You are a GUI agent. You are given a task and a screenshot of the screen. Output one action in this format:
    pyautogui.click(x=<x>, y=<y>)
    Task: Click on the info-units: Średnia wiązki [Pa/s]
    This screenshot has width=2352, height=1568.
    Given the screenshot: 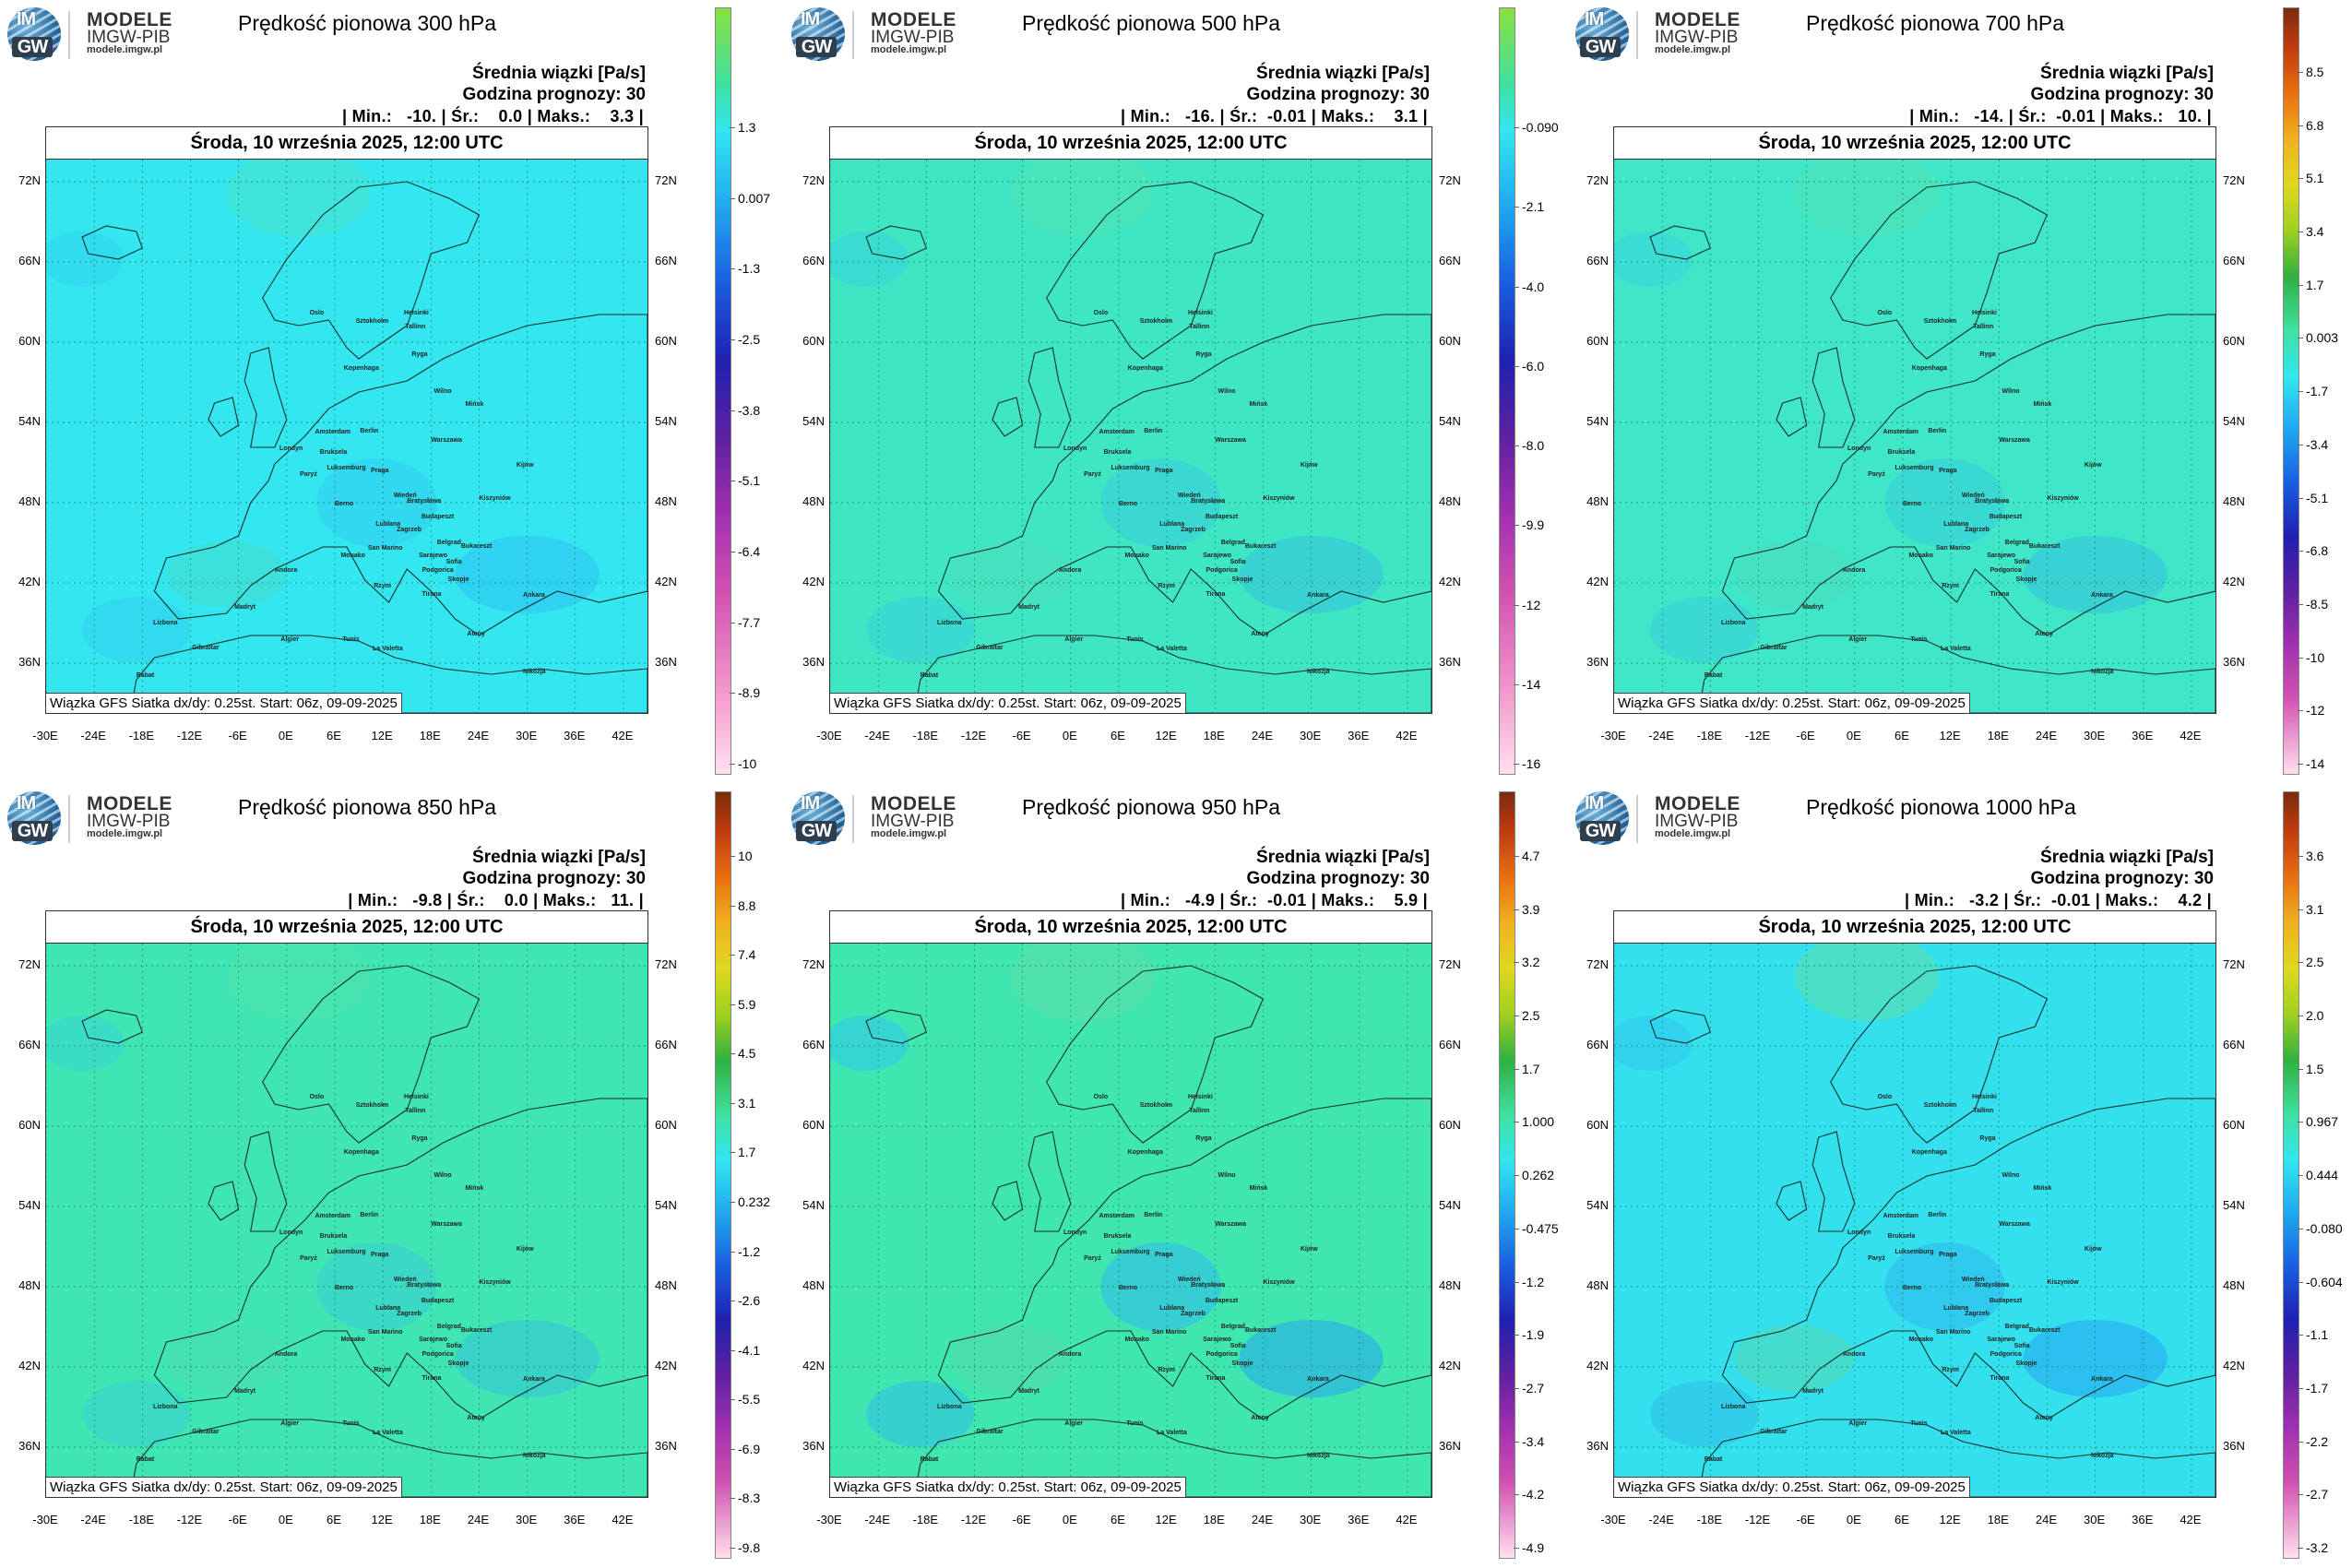 What is the action you would take?
    pyautogui.click(x=2127, y=857)
    